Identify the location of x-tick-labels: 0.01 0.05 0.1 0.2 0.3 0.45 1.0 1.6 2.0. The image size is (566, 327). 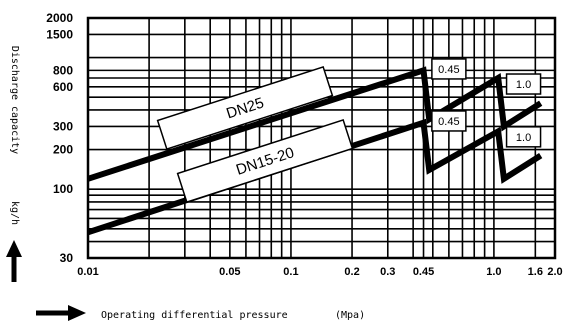
(319, 272).